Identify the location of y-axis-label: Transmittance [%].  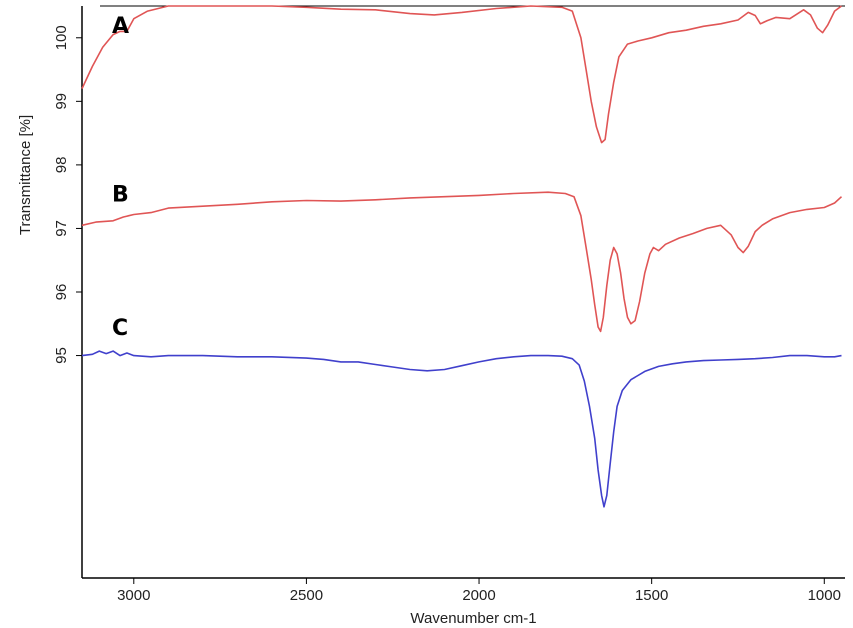
(25, 175).